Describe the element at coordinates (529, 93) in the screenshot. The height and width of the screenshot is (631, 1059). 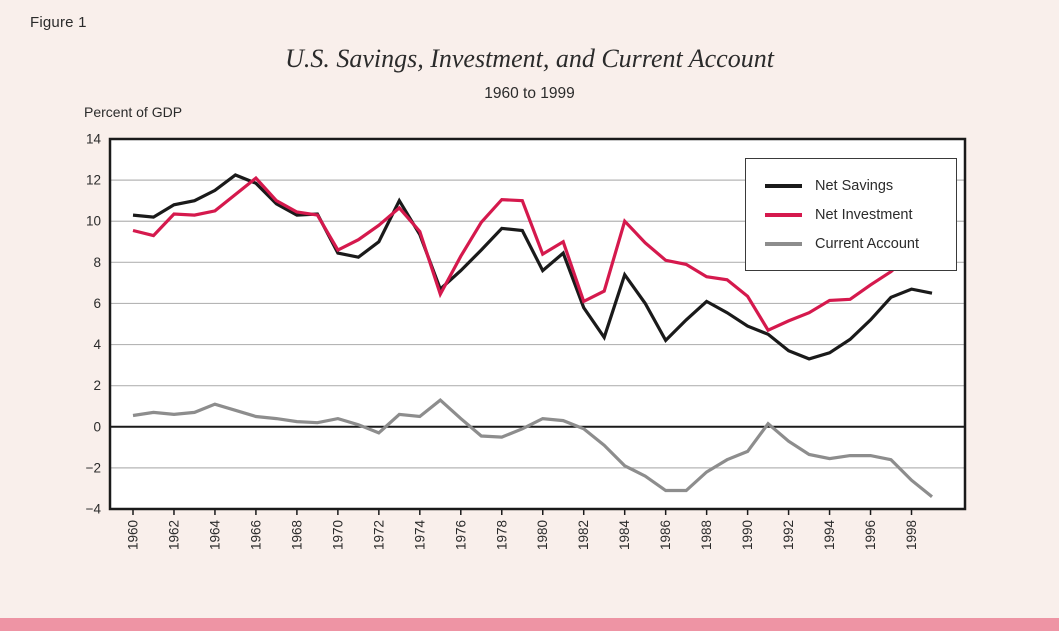
I see `chart-subtitle: 1960 to 1999` at that location.